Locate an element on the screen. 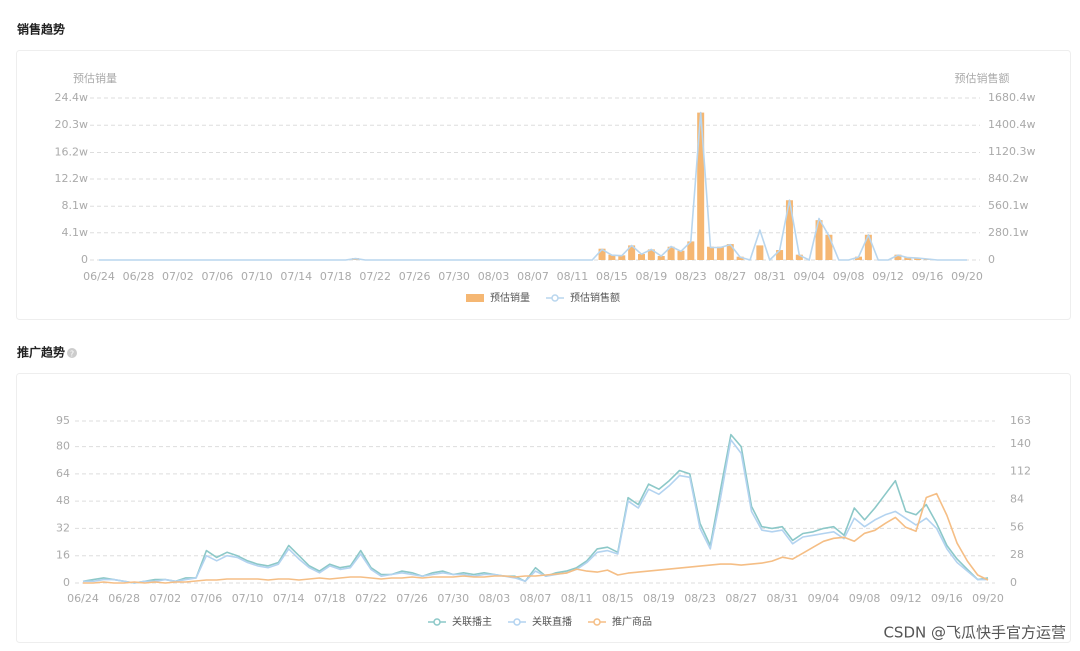 Image resolution: width=1080 pixels, height=651 pixels. legend-label: 关联播主 is located at coordinates (472, 621).